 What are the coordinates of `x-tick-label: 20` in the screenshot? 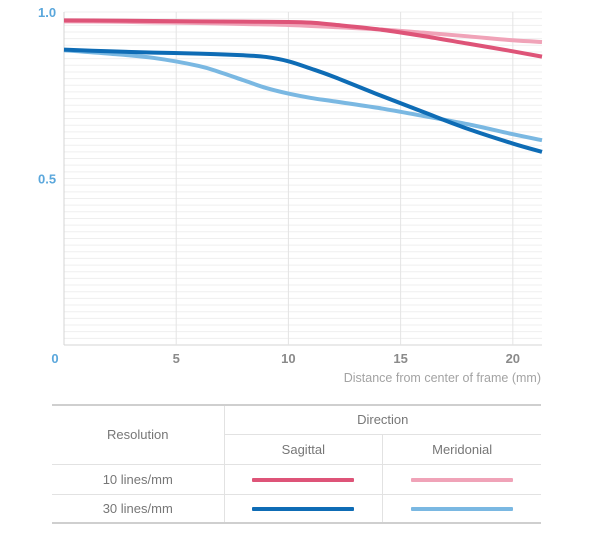 It's located at (513, 358).